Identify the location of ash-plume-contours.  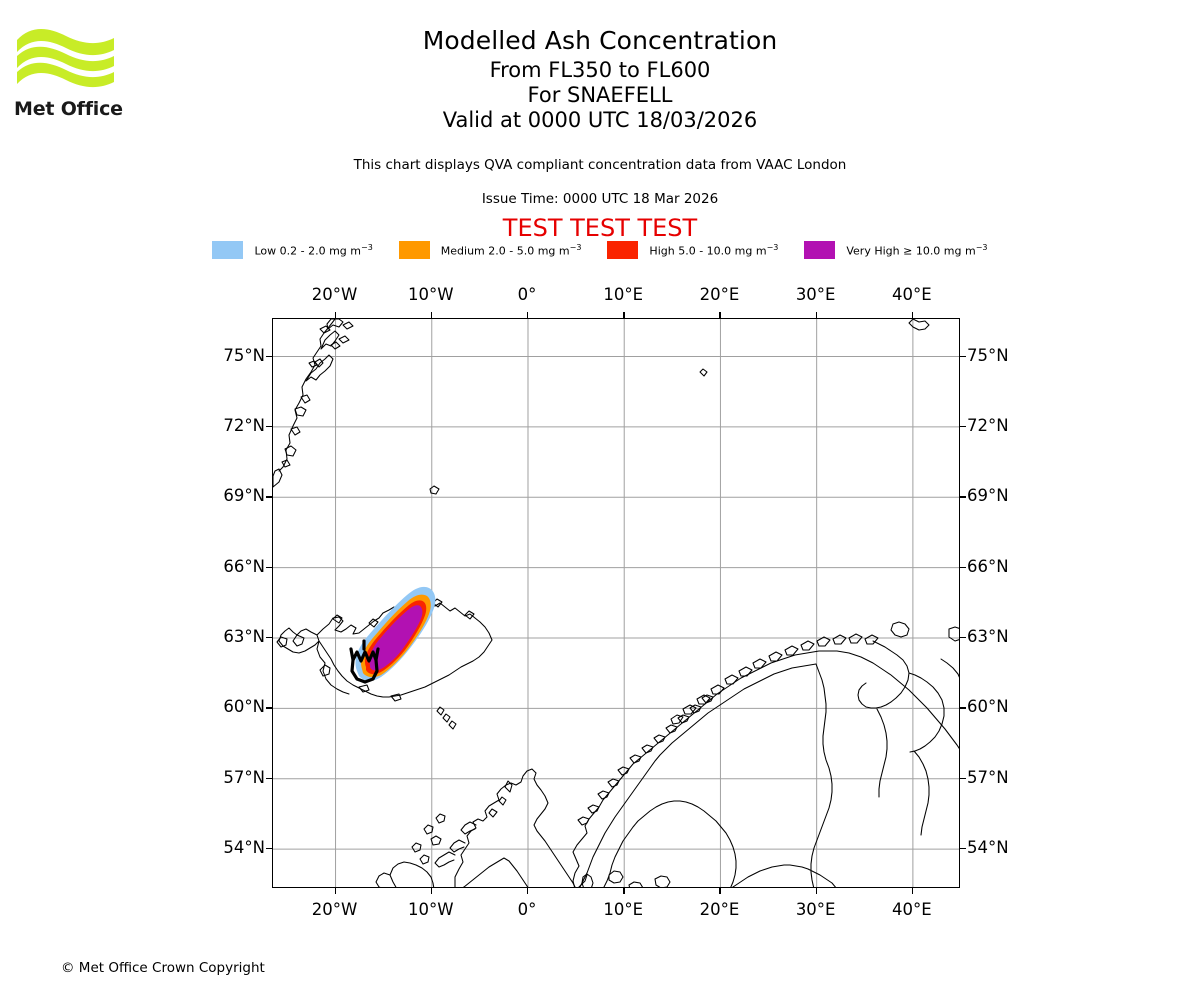
(395, 633).